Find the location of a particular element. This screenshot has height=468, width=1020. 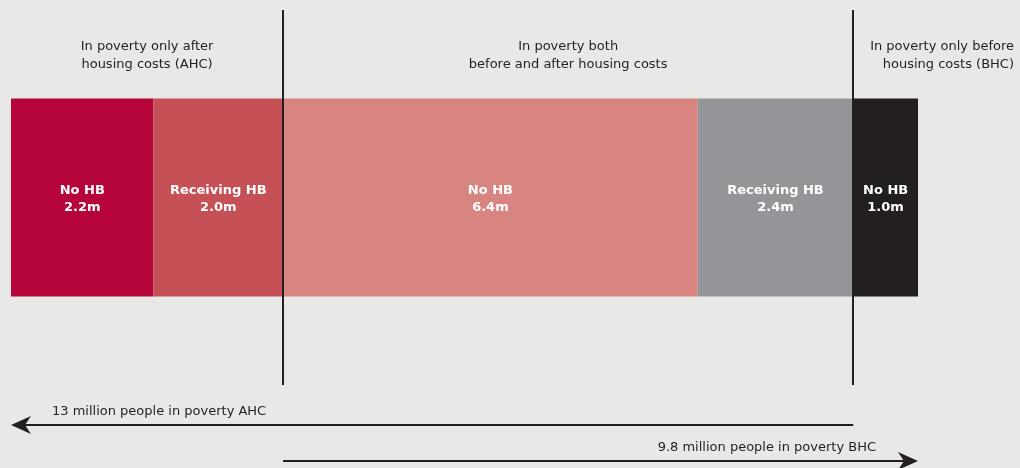

data-label: 6.4m is located at coordinates (490, 206).